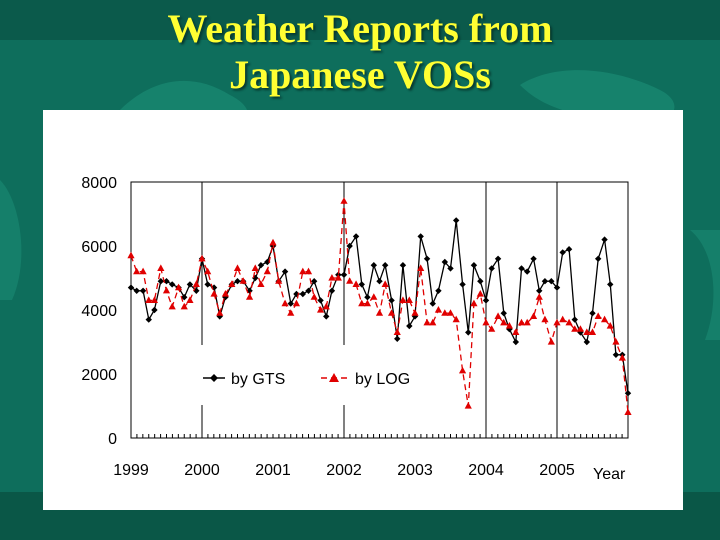 Image resolution: width=720 pixels, height=540 pixels. I want to click on x-axis-label: Year, so click(609, 474).